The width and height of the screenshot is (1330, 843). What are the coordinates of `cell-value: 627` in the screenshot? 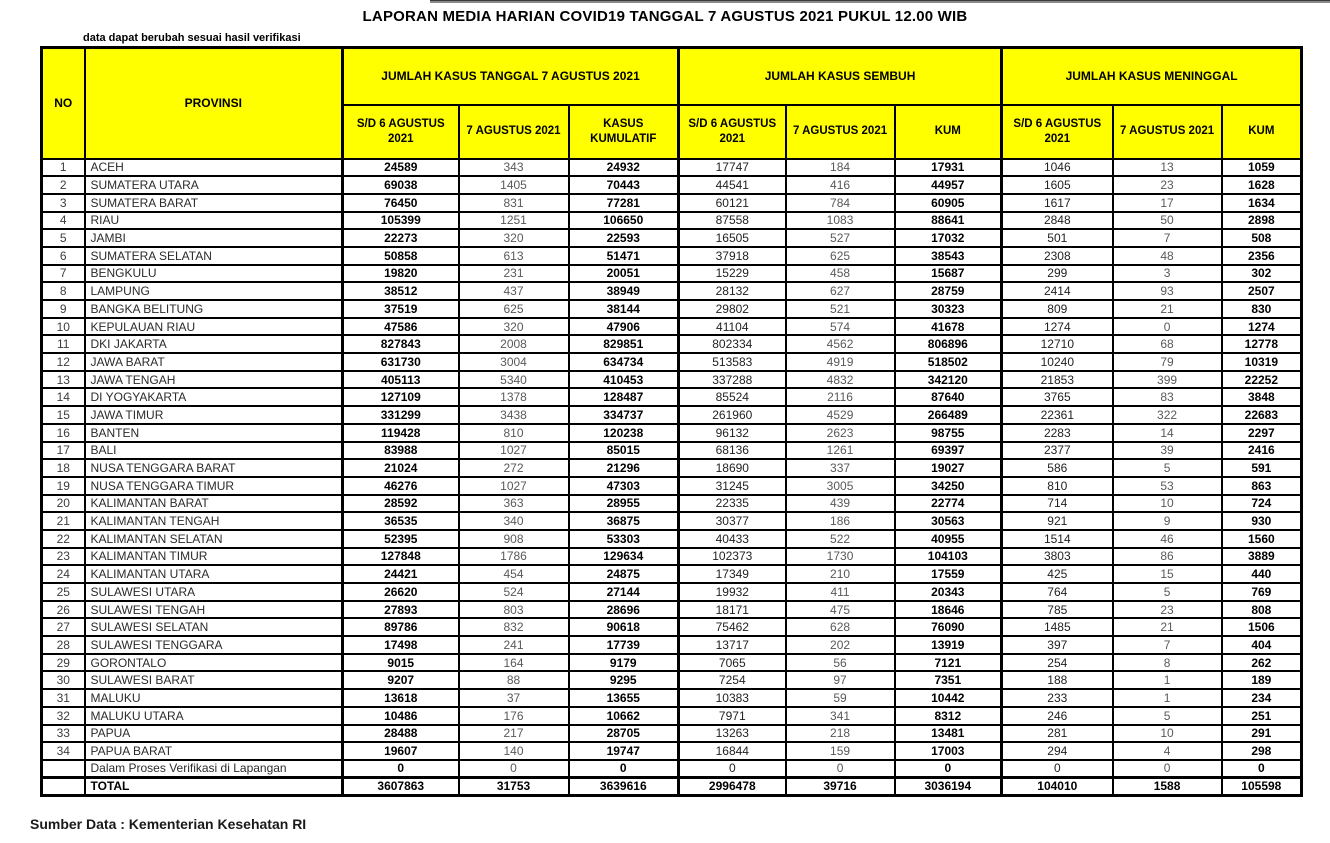 It's located at (840, 291).